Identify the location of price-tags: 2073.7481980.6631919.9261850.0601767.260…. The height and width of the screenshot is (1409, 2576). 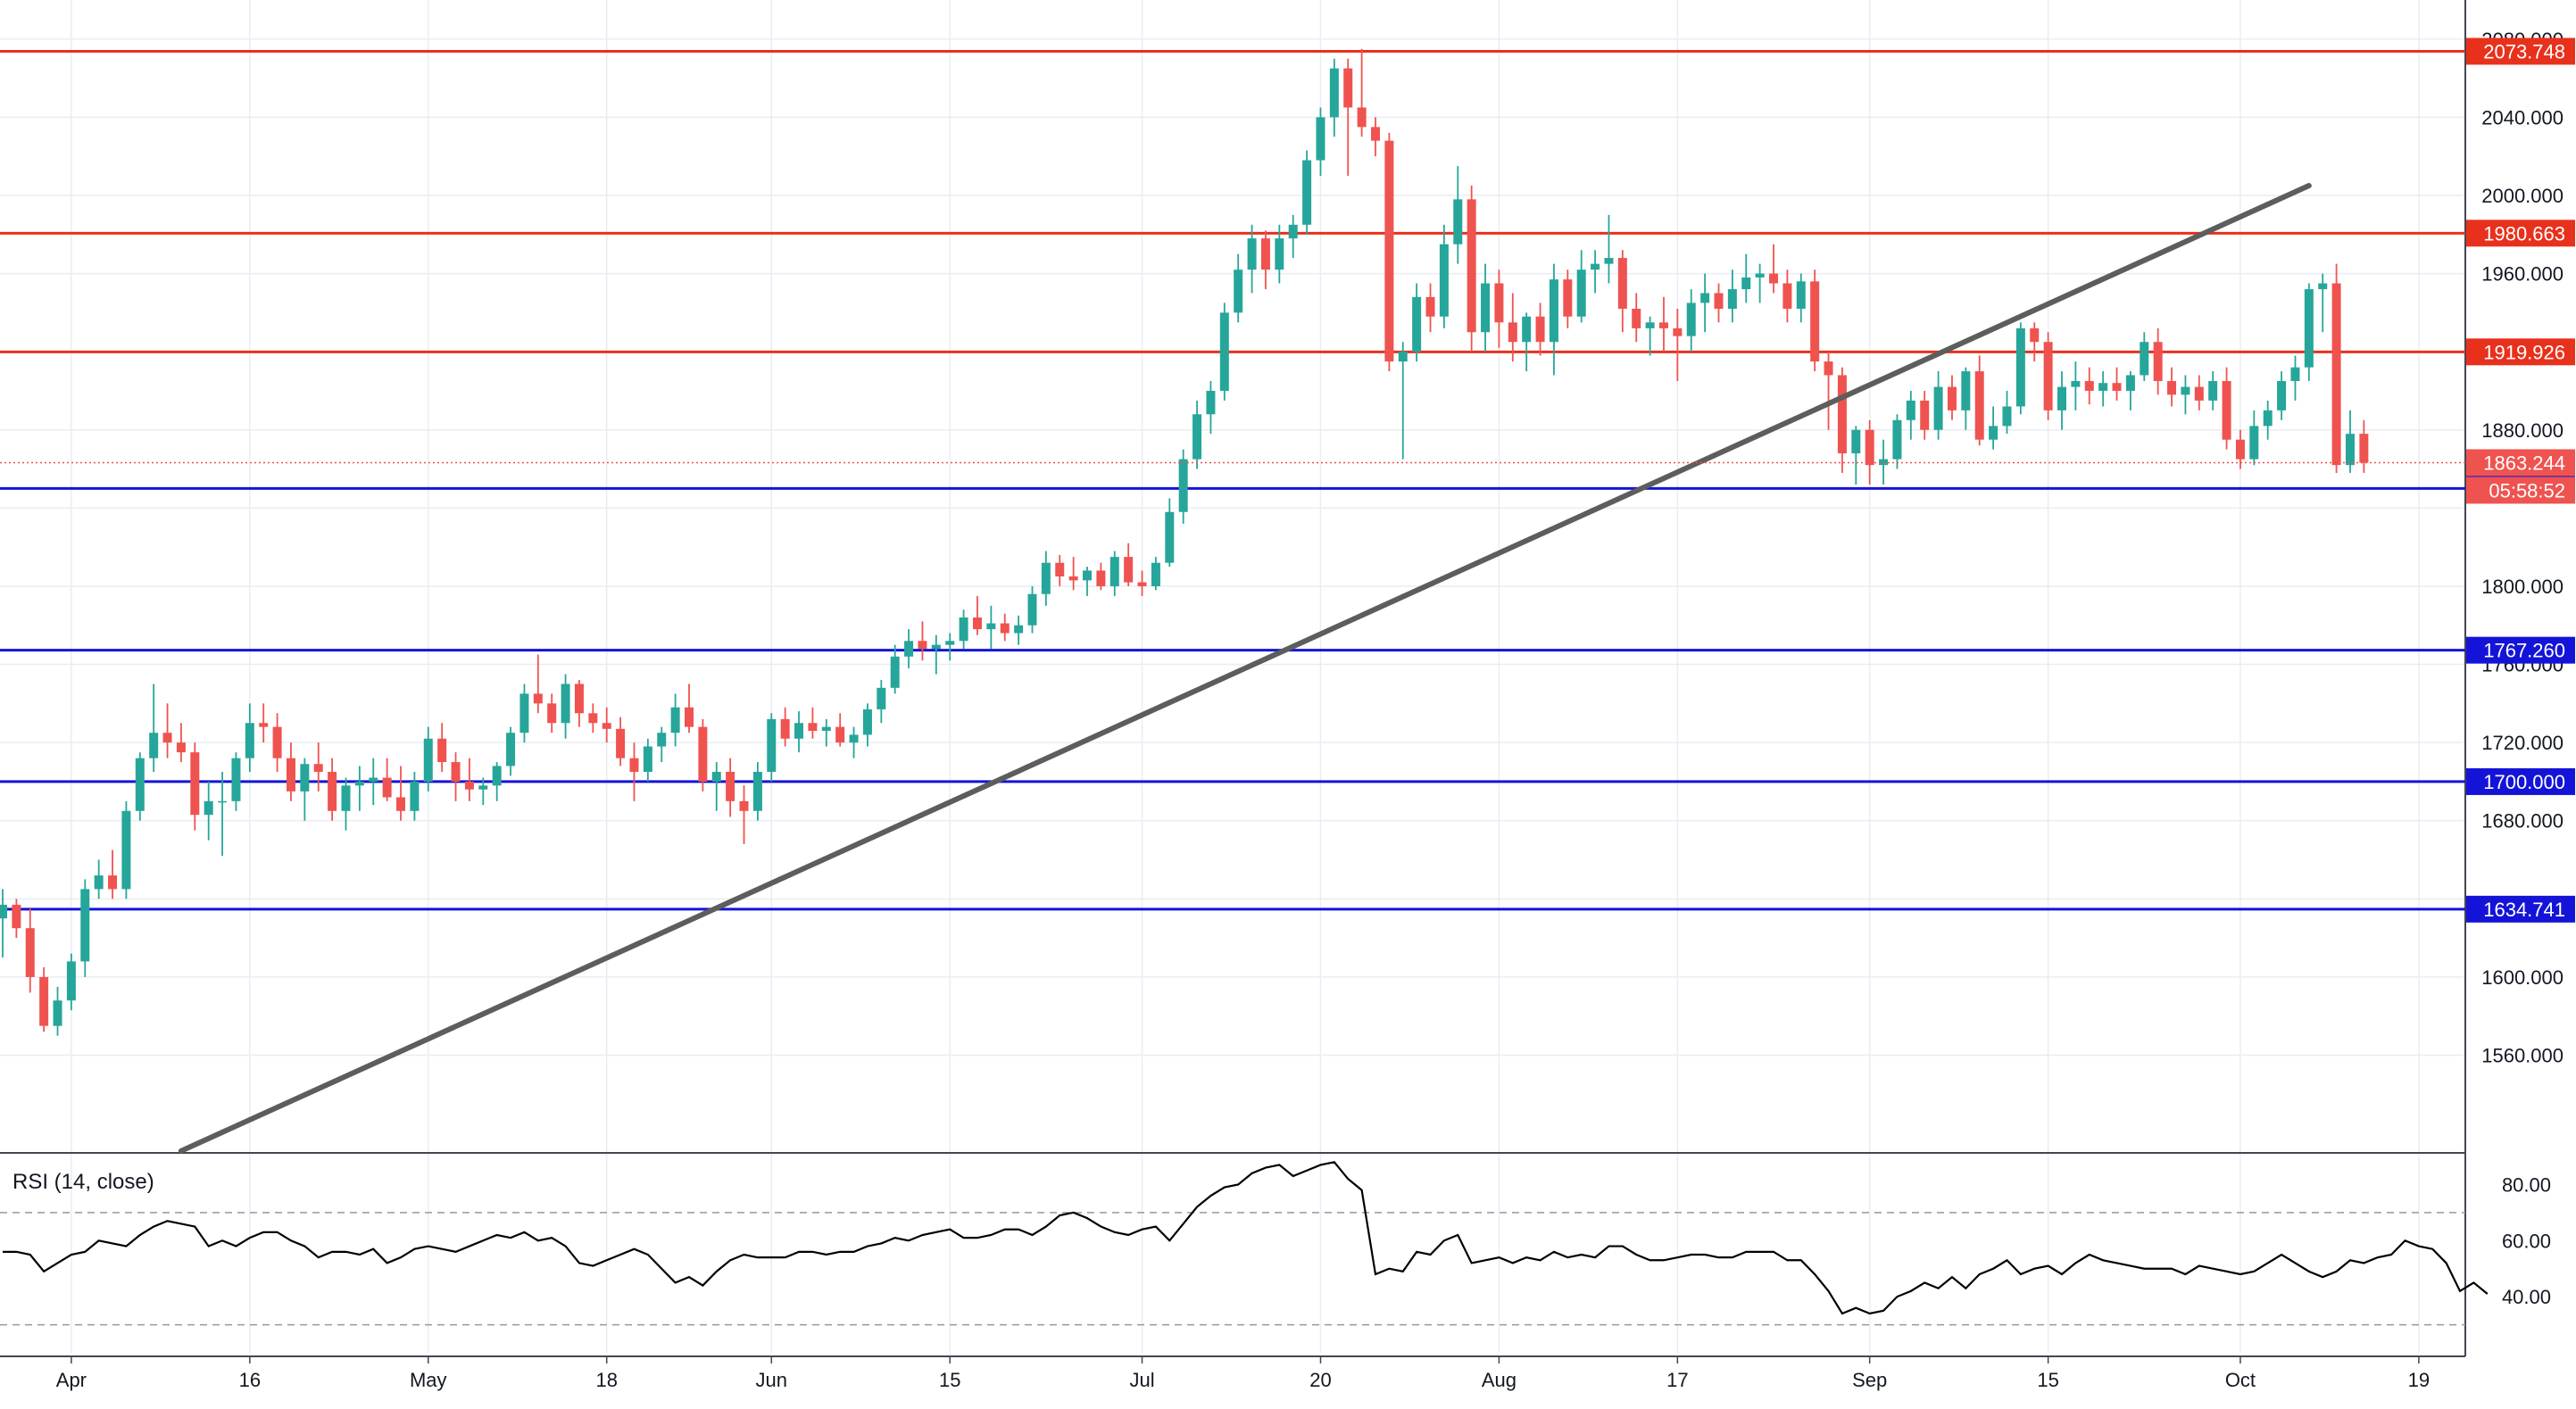
(2521, 480).